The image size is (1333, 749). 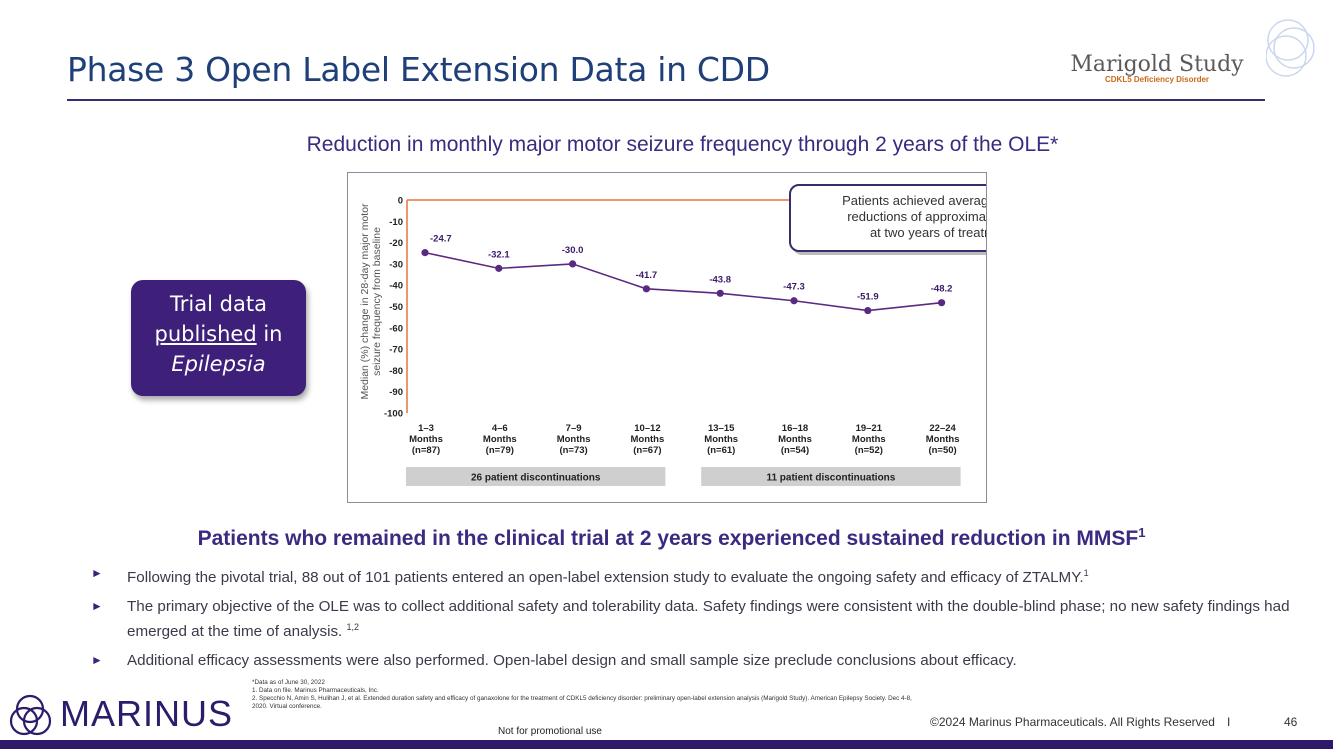 I want to click on data-label: -24.7, so click(x=441, y=239).